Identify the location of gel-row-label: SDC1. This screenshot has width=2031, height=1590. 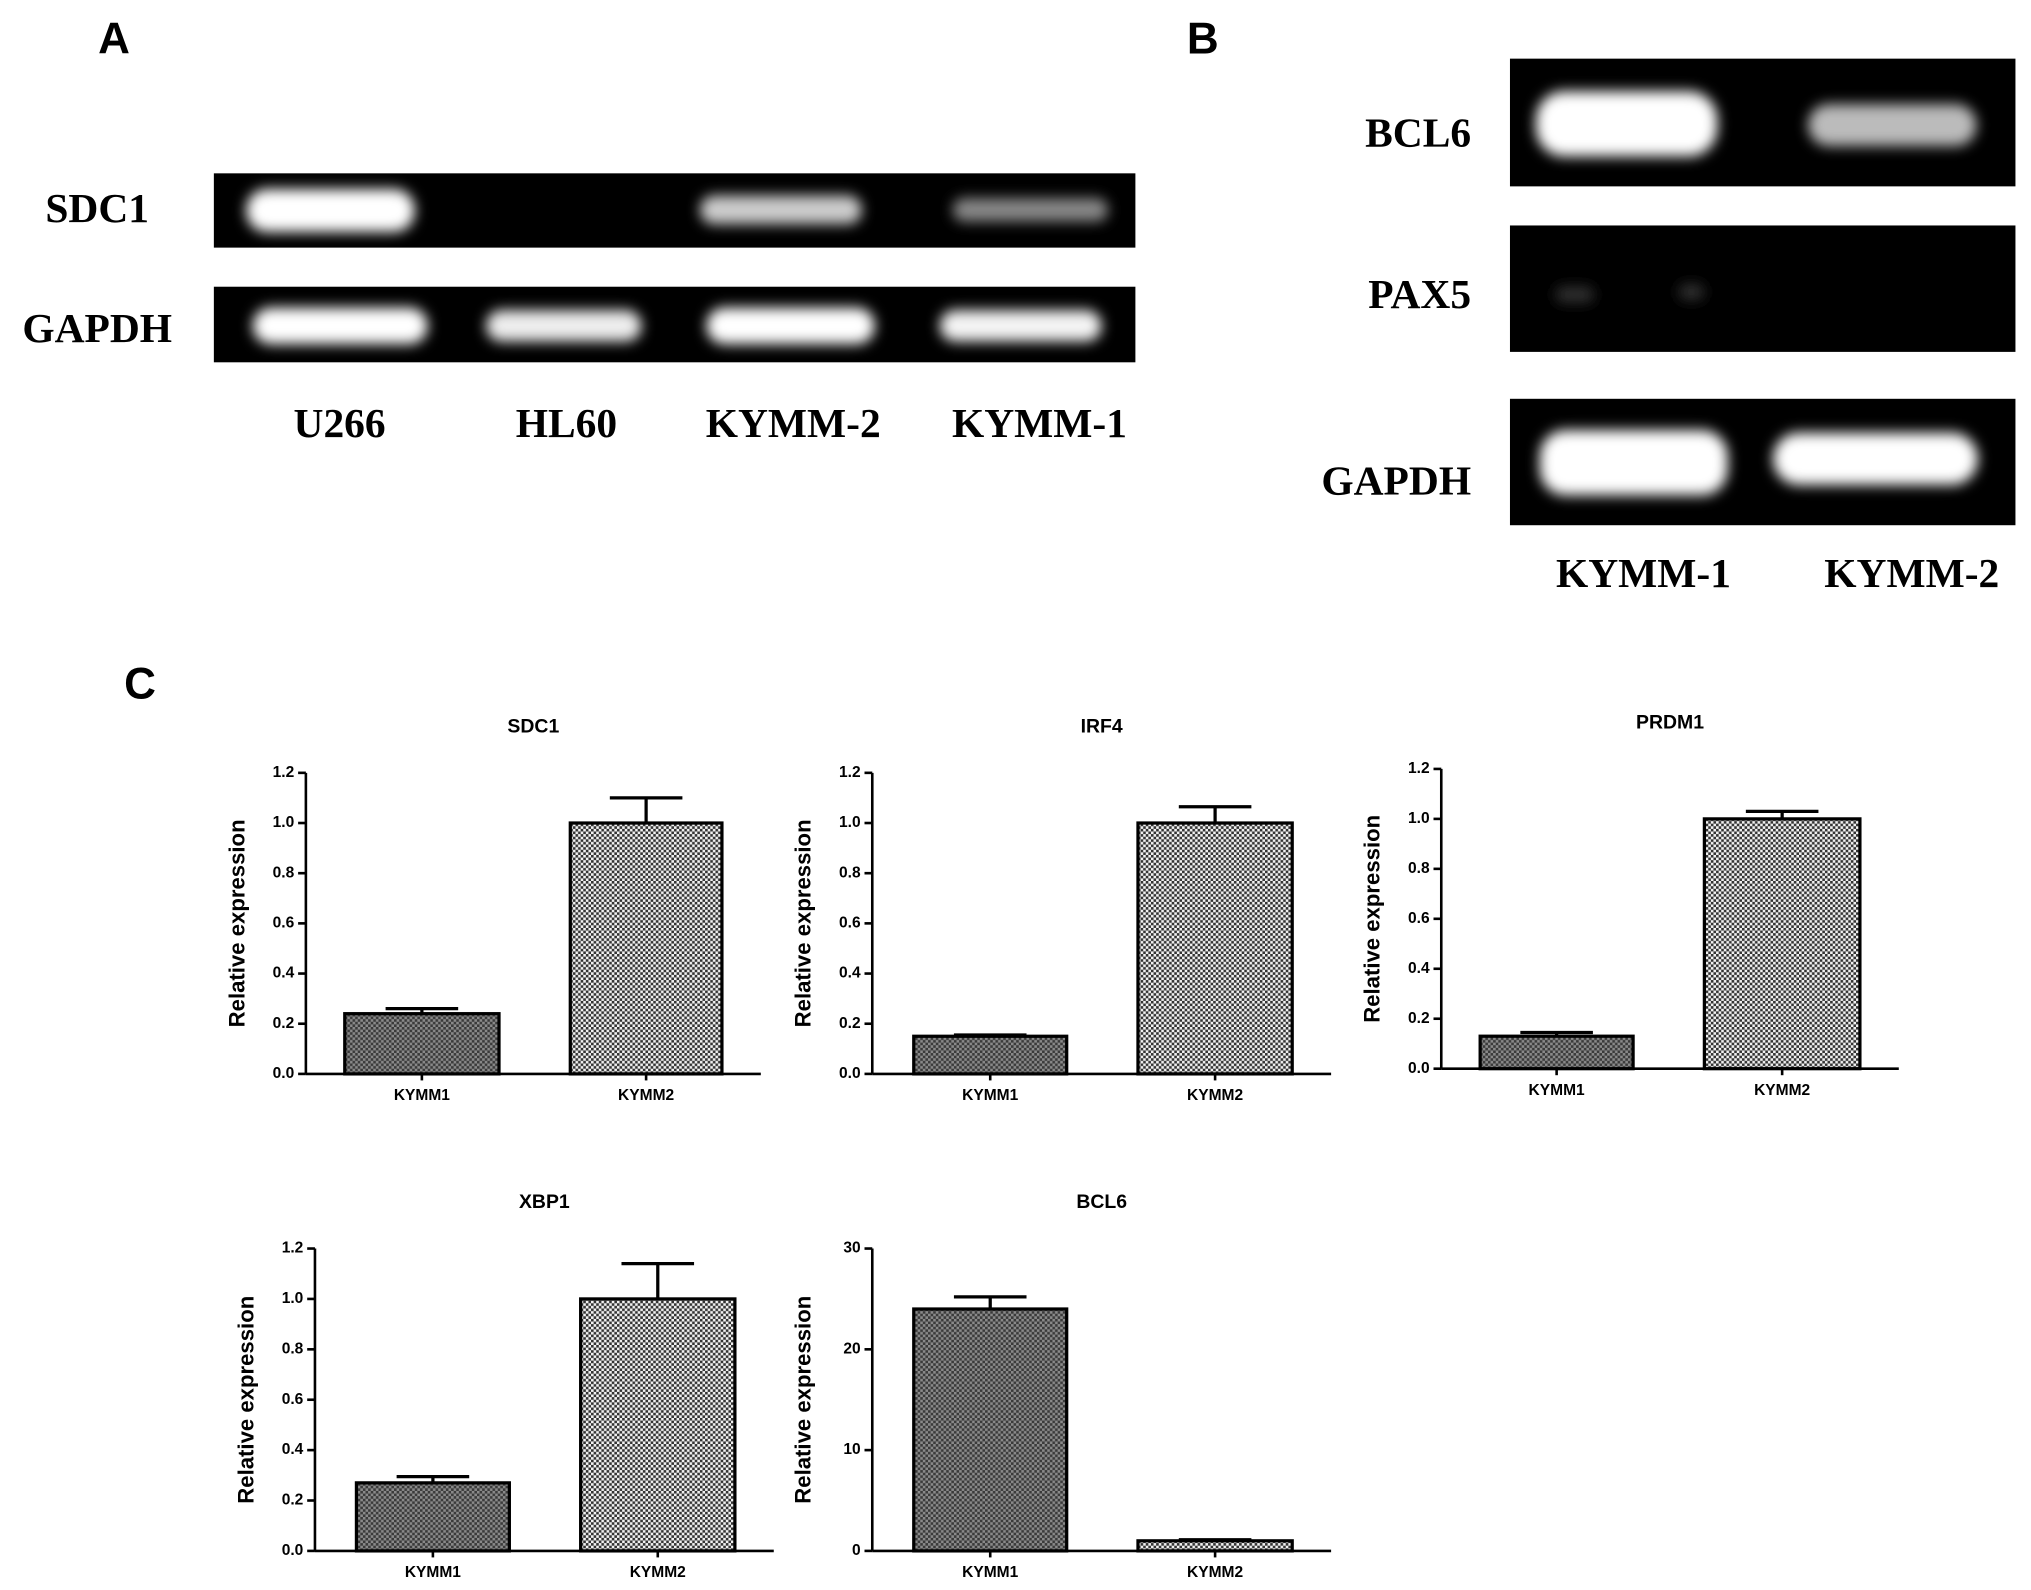
(97, 208).